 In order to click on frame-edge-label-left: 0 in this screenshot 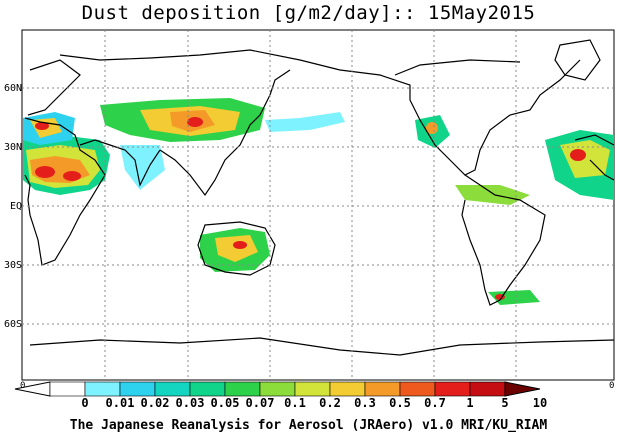, I will do `click(23, 386)`.